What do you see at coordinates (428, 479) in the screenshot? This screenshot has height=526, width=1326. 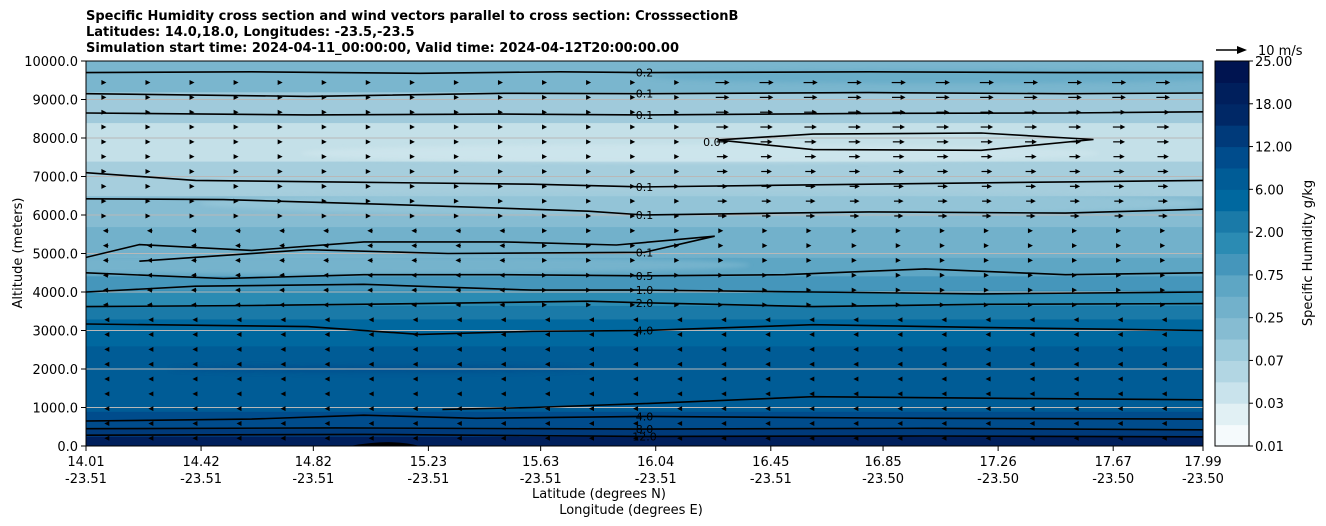 I see `x-tick-label-lon: -23.51` at bounding box center [428, 479].